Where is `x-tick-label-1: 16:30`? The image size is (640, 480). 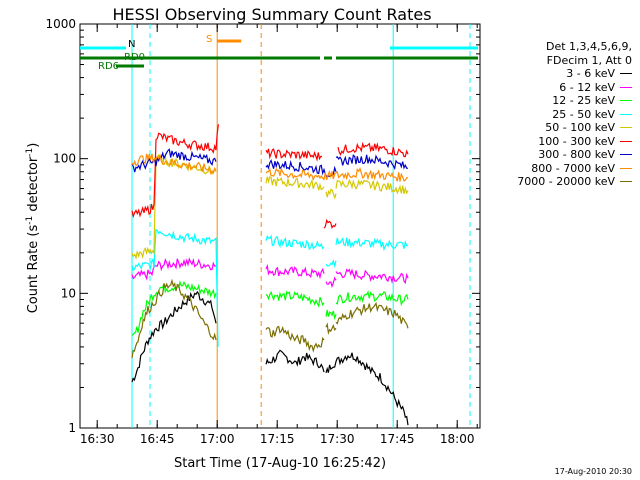
x-tick-label-1: 16:30 is located at coordinates (97, 439).